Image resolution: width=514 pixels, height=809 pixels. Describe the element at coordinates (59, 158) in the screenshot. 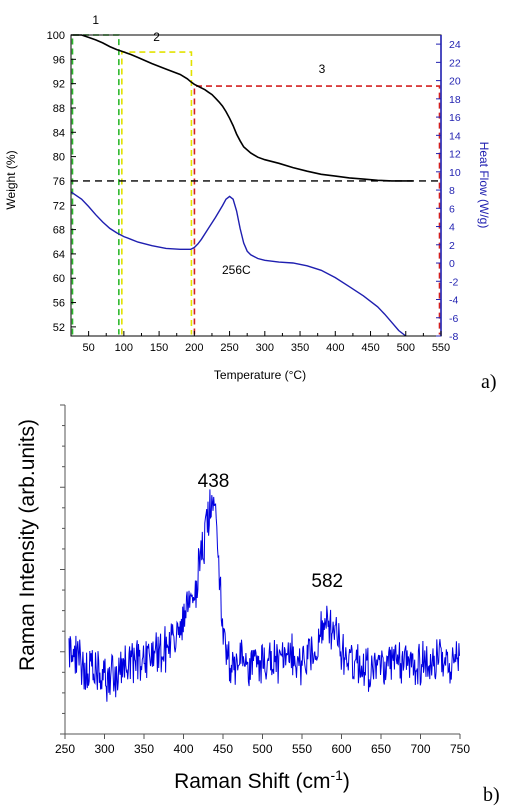

I see `y-tick-label-a: 80` at that location.